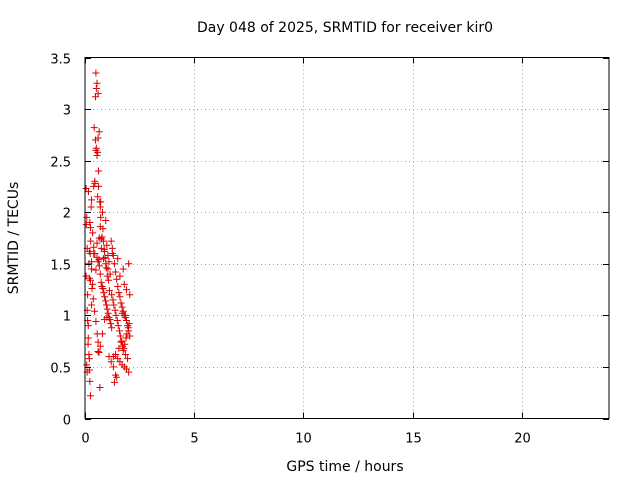  What do you see at coordinates (413, 439) in the screenshot?
I see `x-tick-label: 15` at bounding box center [413, 439].